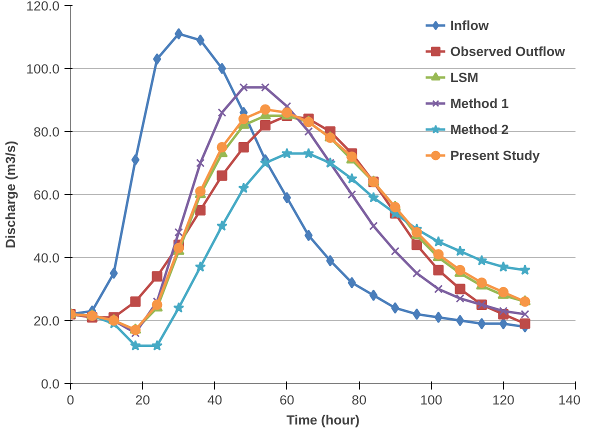 The width and height of the screenshot is (594, 439). What do you see at coordinates (469, 25) in the screenshot?
I see `legend-label: Inflow` at bounding box center [469, 25].